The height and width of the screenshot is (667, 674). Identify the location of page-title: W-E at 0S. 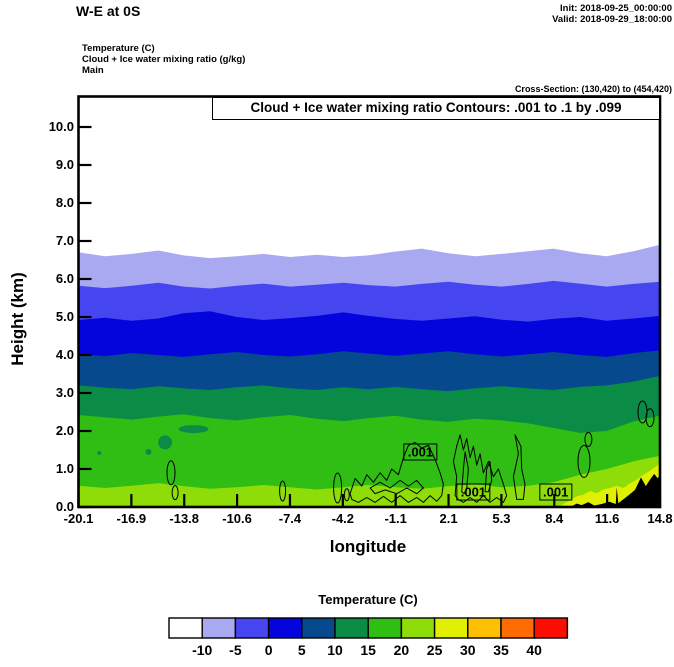
(108, 11).